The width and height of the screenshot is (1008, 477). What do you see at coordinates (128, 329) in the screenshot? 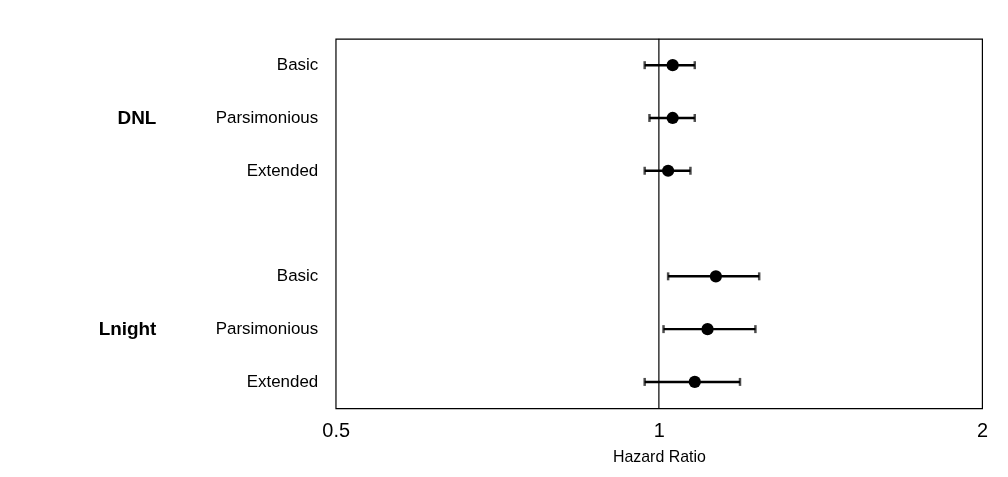
I see `text: Lnight` at bounding box center [128, 329].